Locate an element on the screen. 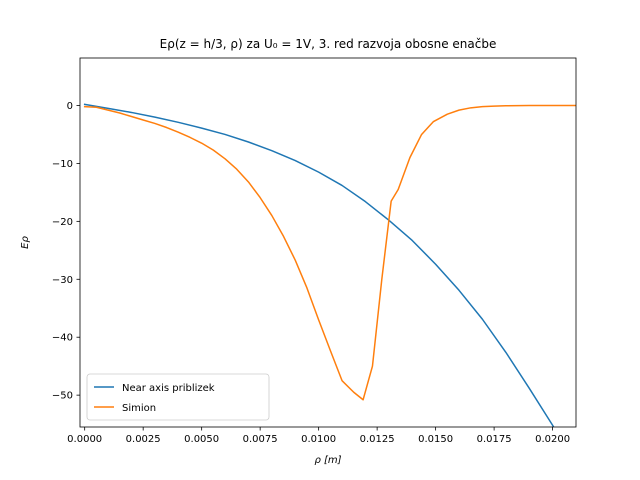 The width and height of the screenshot is (640, 480). x-tick-label: 0.0100 is located at coordinates (318, 439).